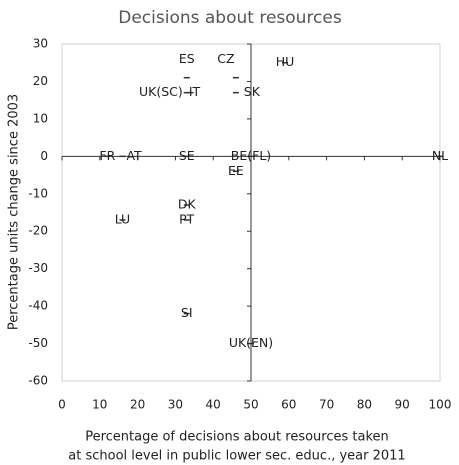  I want to click on point-label: CZ, so click(225, 58).